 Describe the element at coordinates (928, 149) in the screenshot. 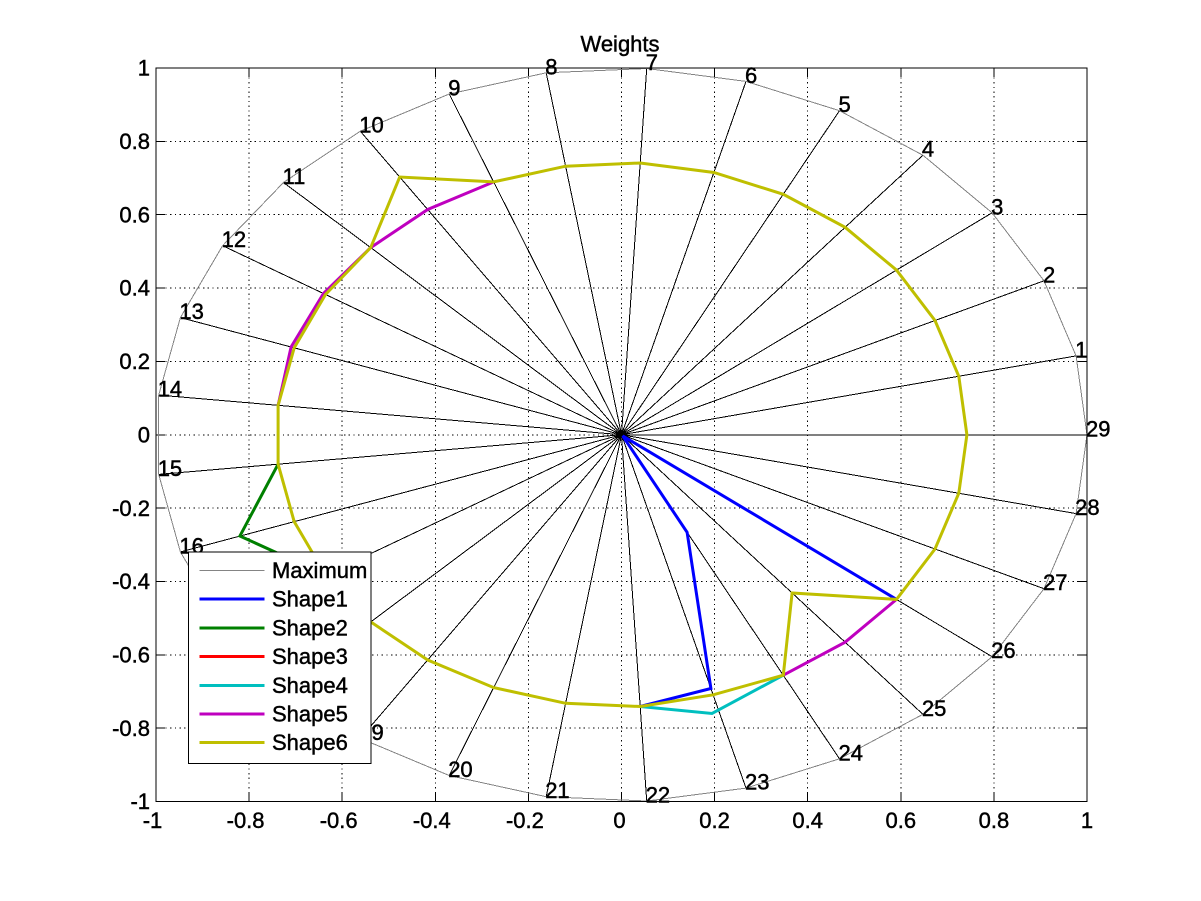

I see `svg-text: 4` at that location.